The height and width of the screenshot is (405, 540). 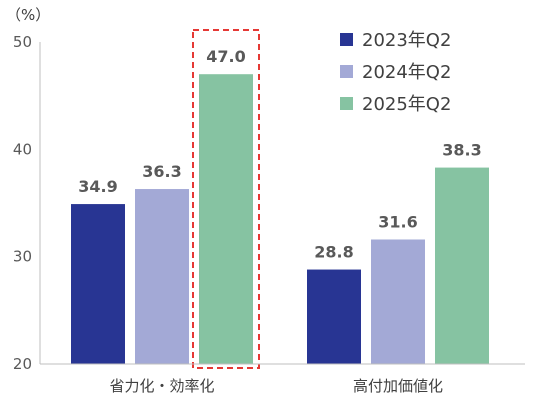 What do you see at coordinates (22, 42) in the screenshot?
I see `y-tick-label: 50` at bounding box center [22, 42].